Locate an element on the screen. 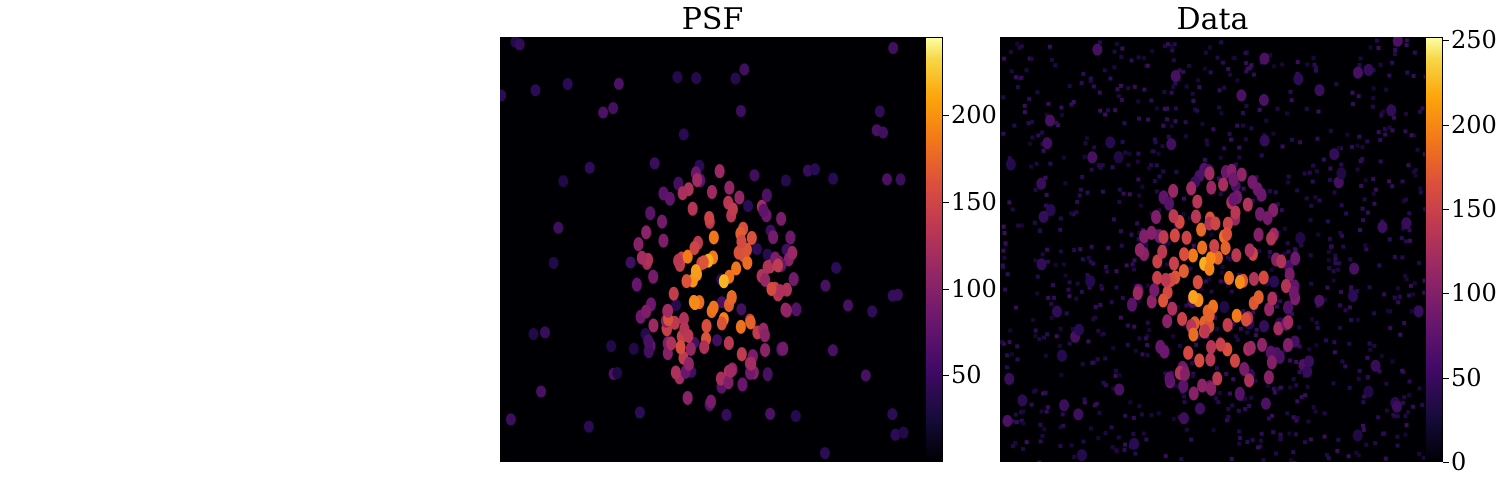  data-colorbar-tick is located at coordinates (1446, 462).